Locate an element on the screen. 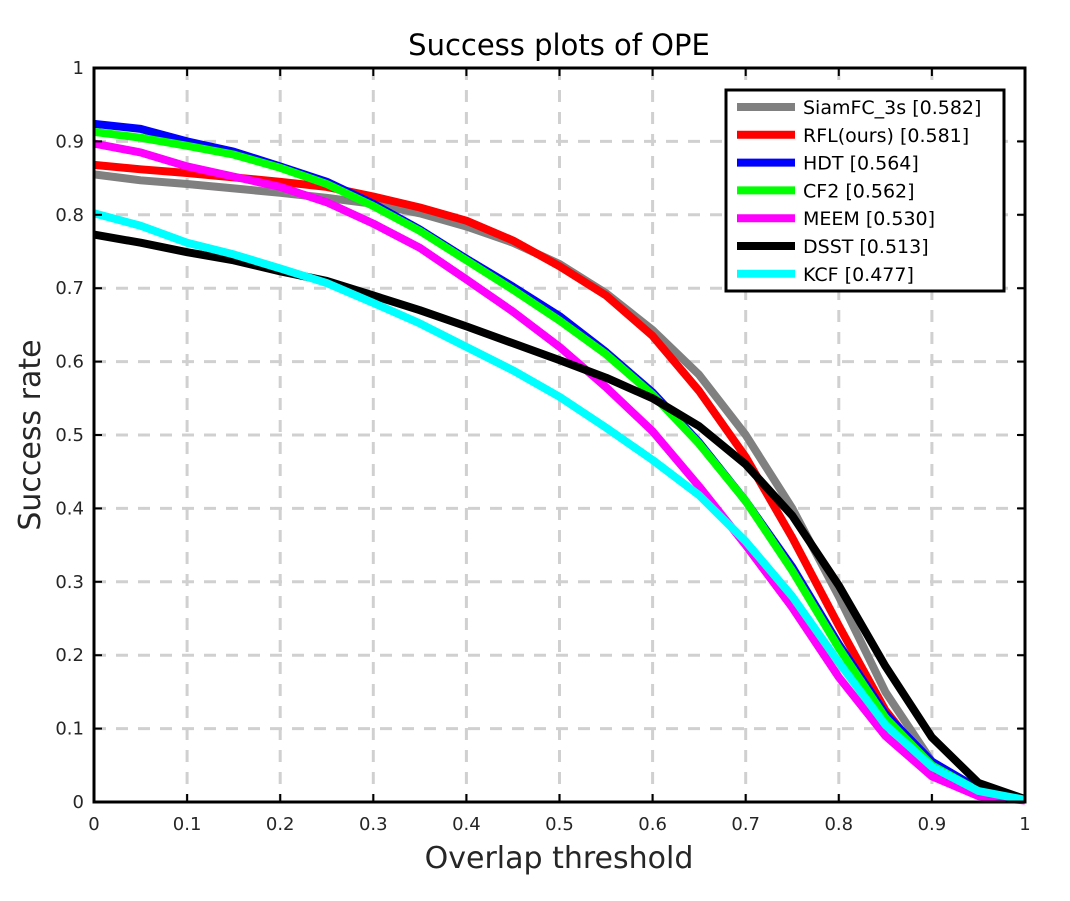  legend-entry: MEEM [0.530] is located at coordinates (869, 219).